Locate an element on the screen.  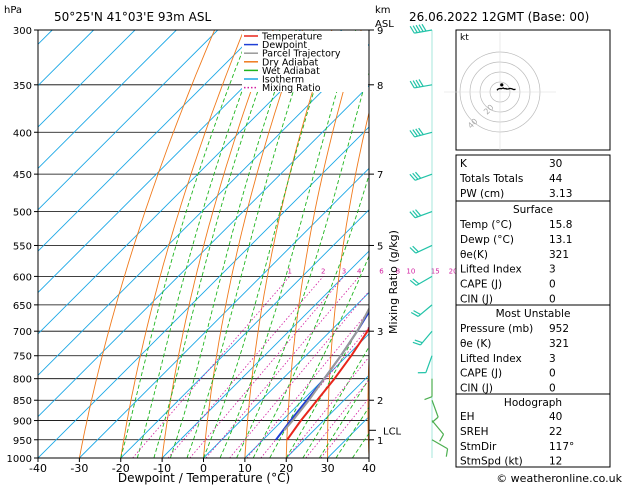
table-box is located at coordinates (533, 430).